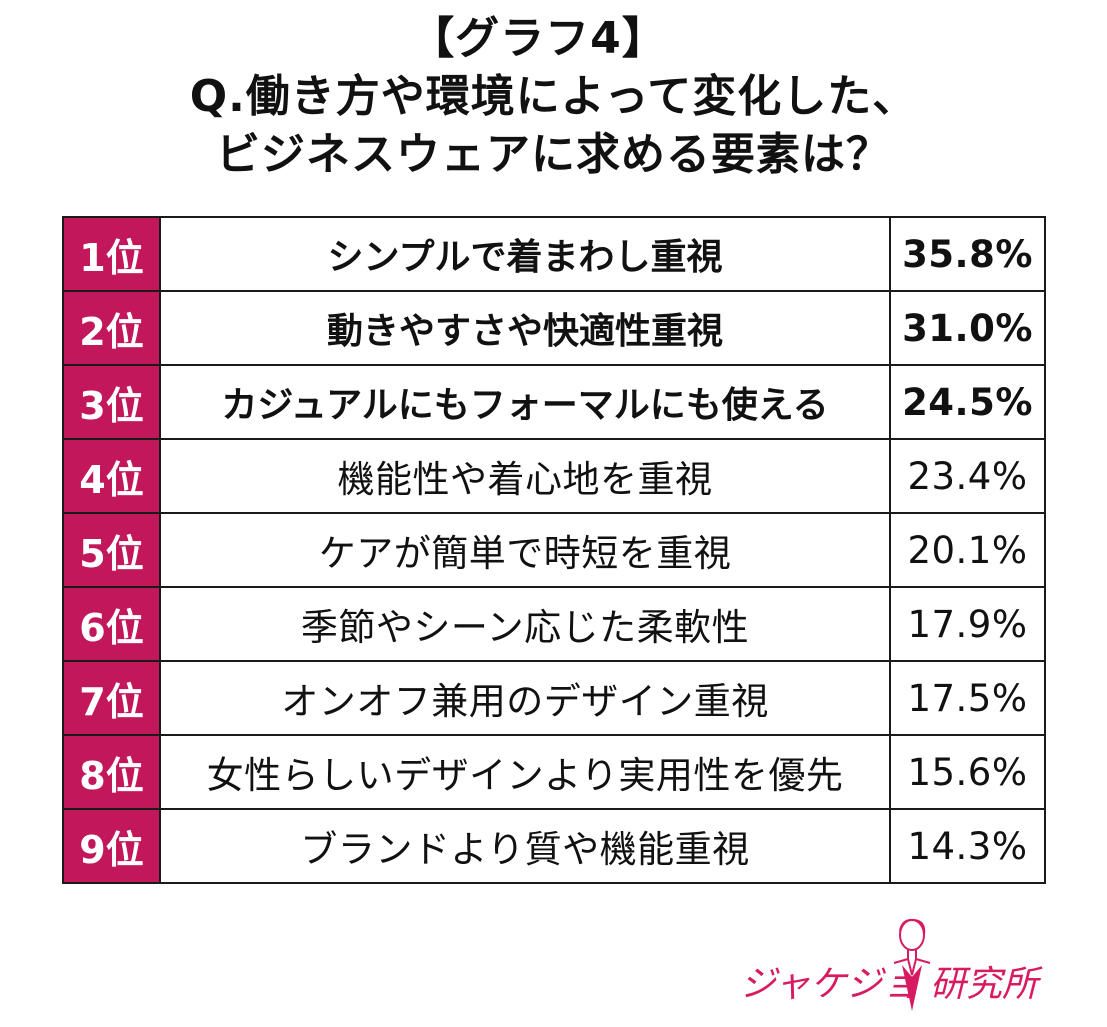  Describe the element at coordinates (967, 772) in the screenshot. I see `percent-value: 15.6%` at that location.